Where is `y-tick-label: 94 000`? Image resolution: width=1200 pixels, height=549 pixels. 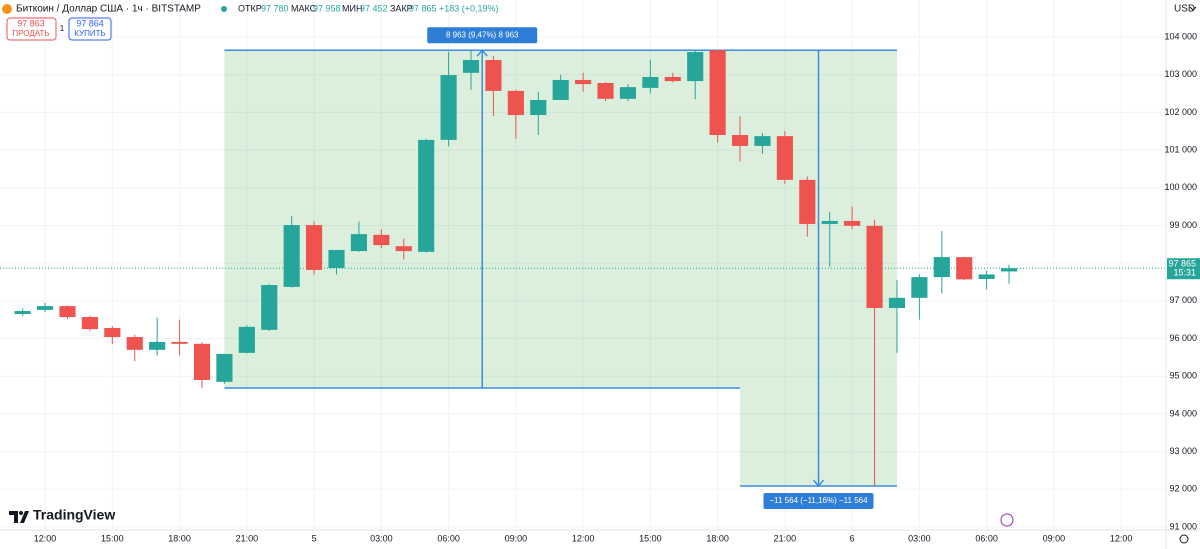 y-tick-label: 94 000 is located at coordinates (1183, 413).